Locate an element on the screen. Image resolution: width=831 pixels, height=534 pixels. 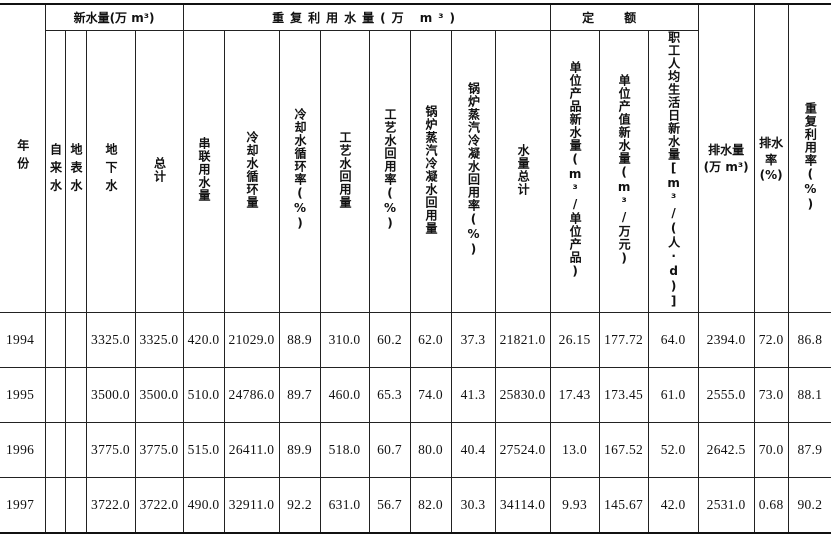
header-new-water-2: 地下水 is located at coordinates (110, 171).